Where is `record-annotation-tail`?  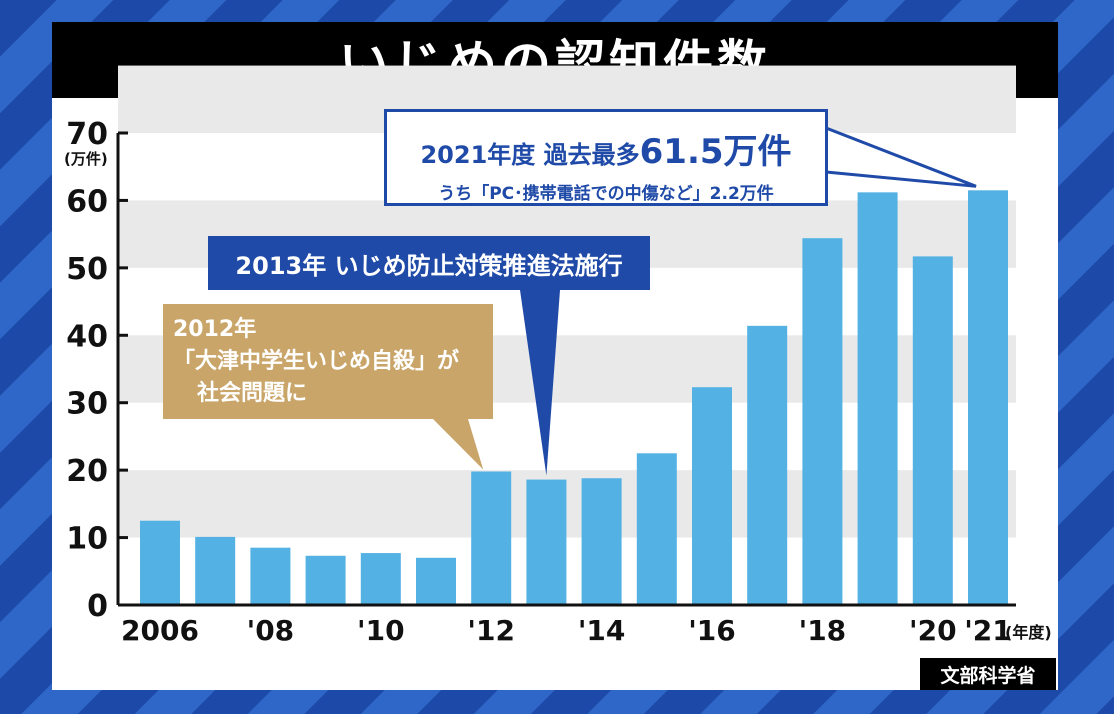 record-annotation-tail is located at coordinates (901, 157).